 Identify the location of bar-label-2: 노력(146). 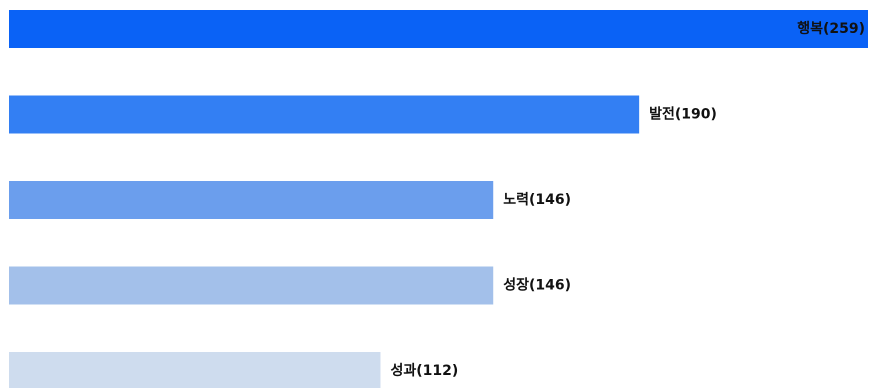
(537, 200).